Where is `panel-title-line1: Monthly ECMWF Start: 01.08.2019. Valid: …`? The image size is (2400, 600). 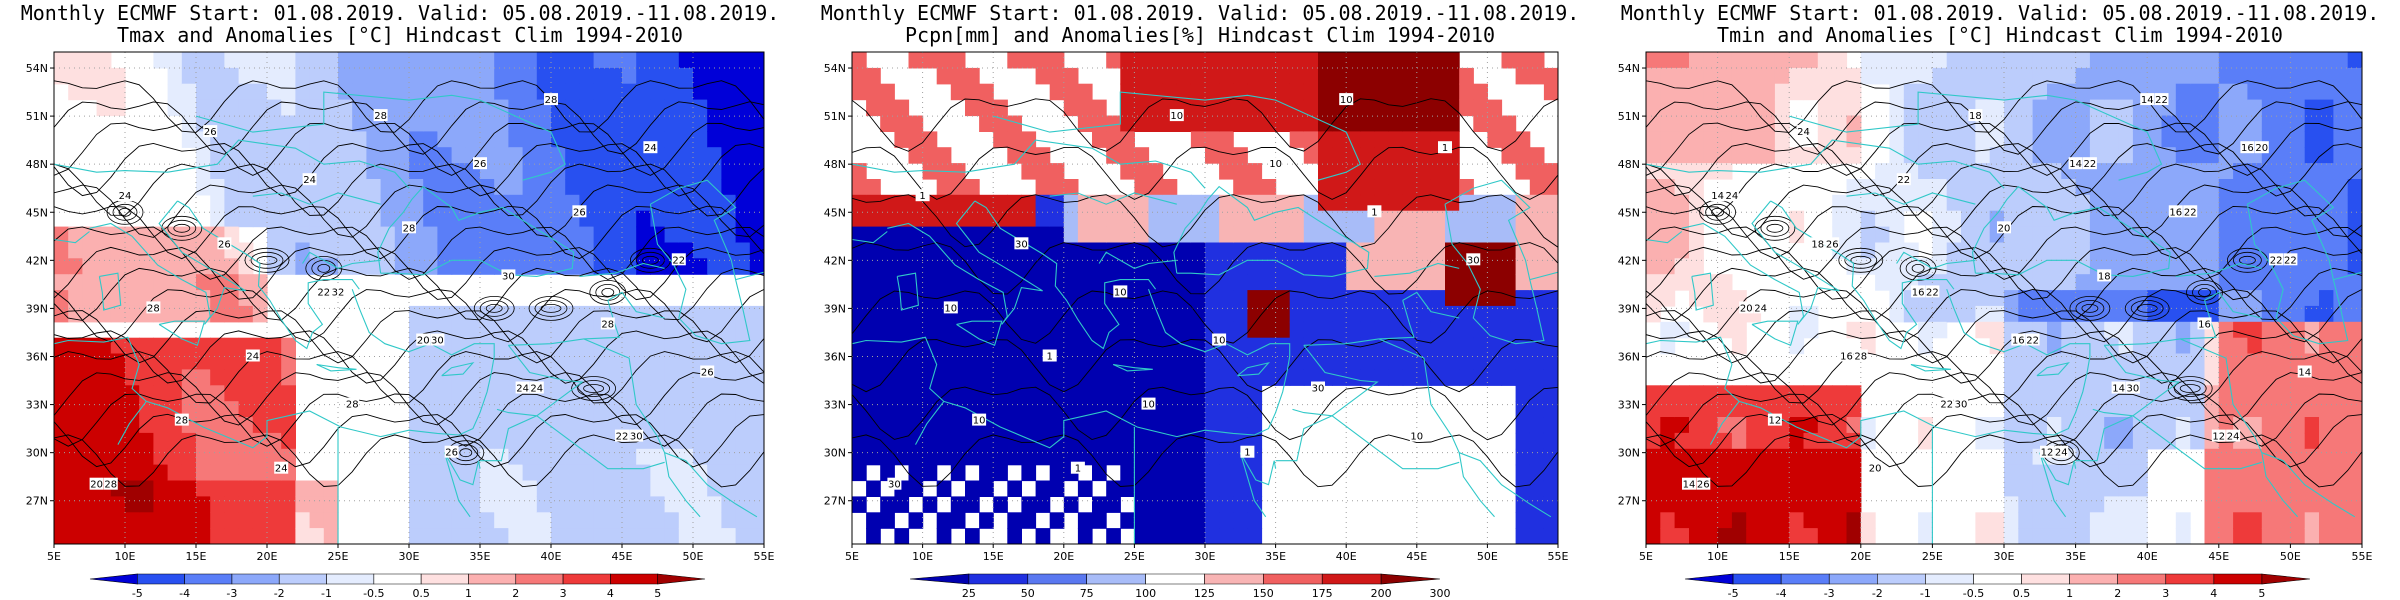 panel-title-line1: Monthly ECMWF Start: 01.08.2019. Valid: … is located at coordinates (2000, 13).